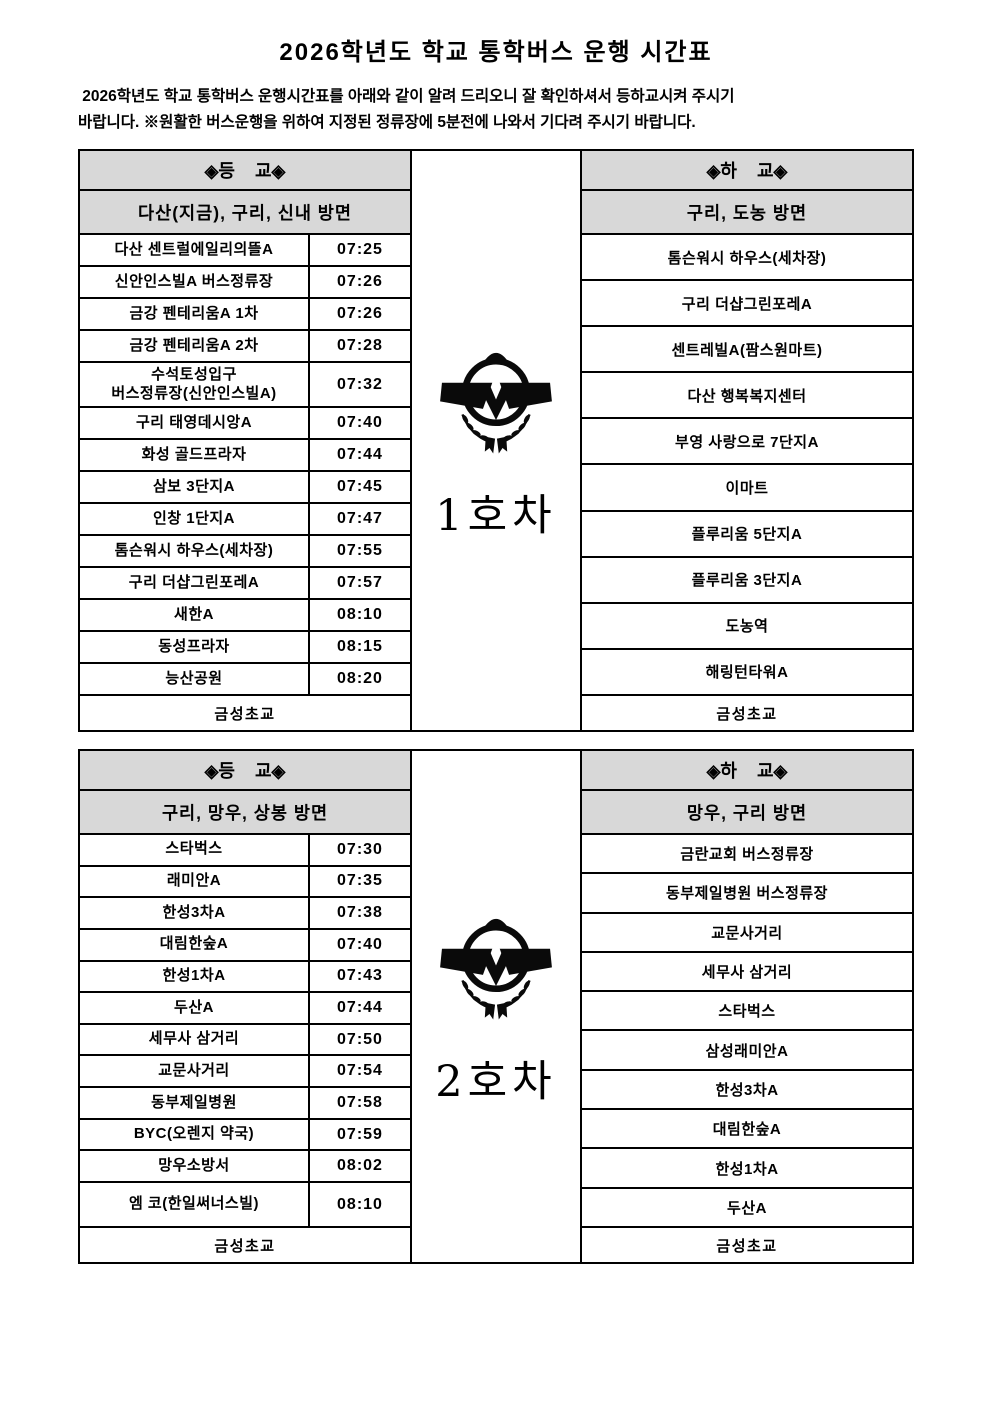  What do you see at coordinates (747, 581) in the screenshot?
I see `stop-row: 플루리움 3단지A` at bounding box center [747, 581].